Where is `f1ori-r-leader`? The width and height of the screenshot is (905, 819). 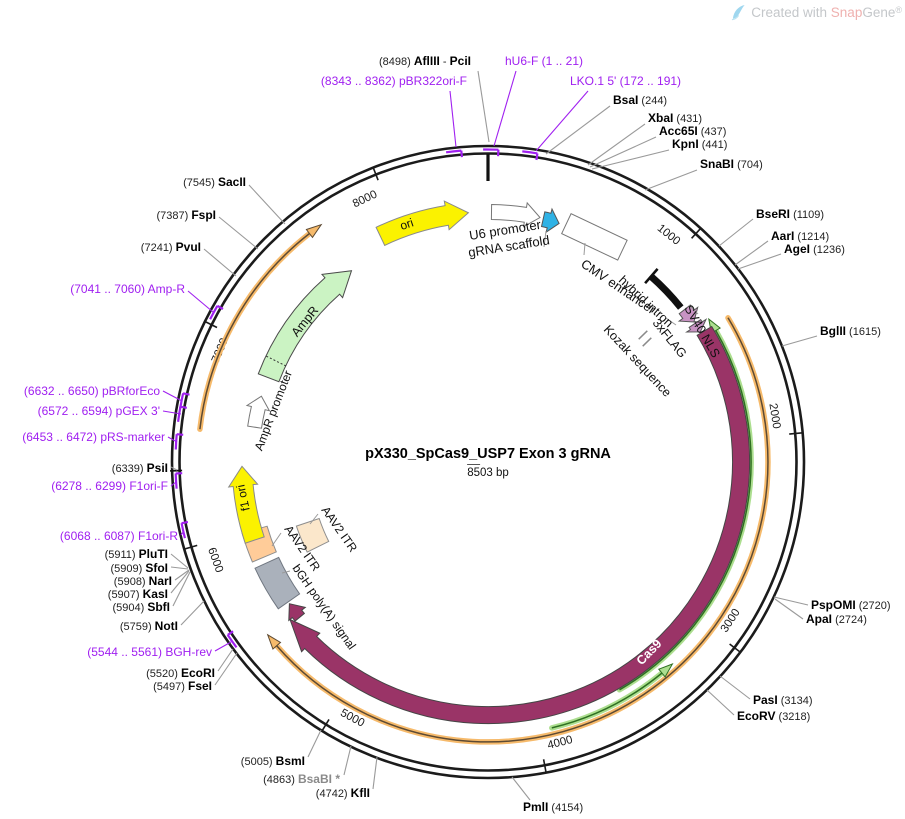
f1ori-r-leader is located at coordinates (182, 533).